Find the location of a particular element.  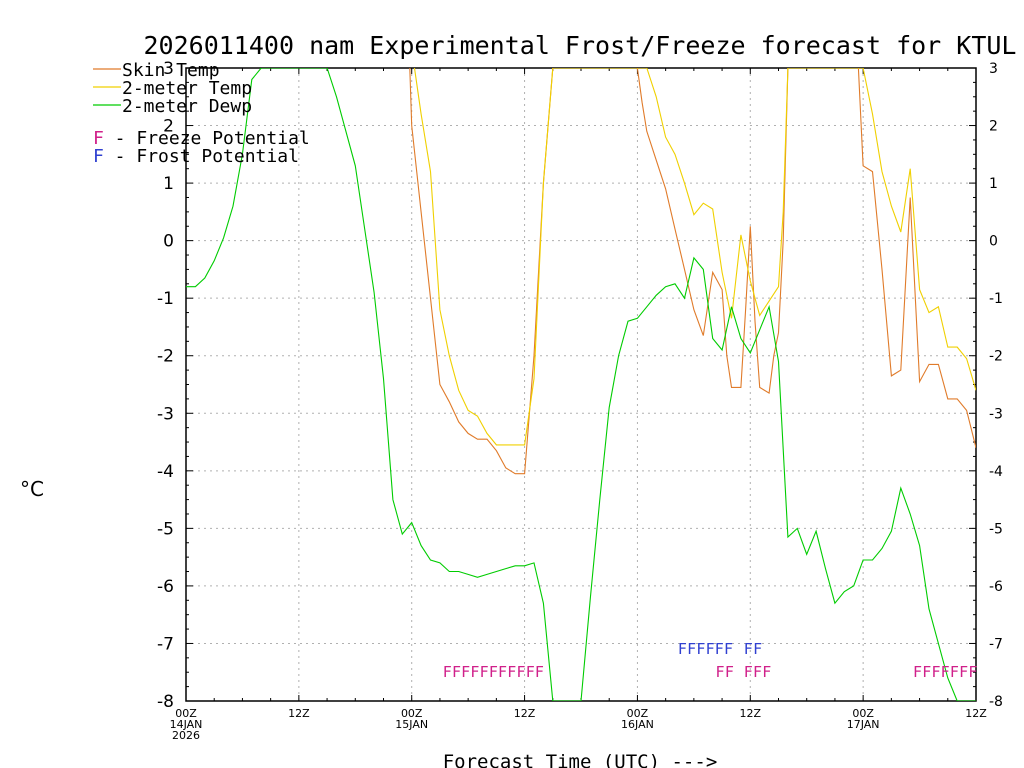

y-tick-label: -6 is located at coordinates (165, 587).